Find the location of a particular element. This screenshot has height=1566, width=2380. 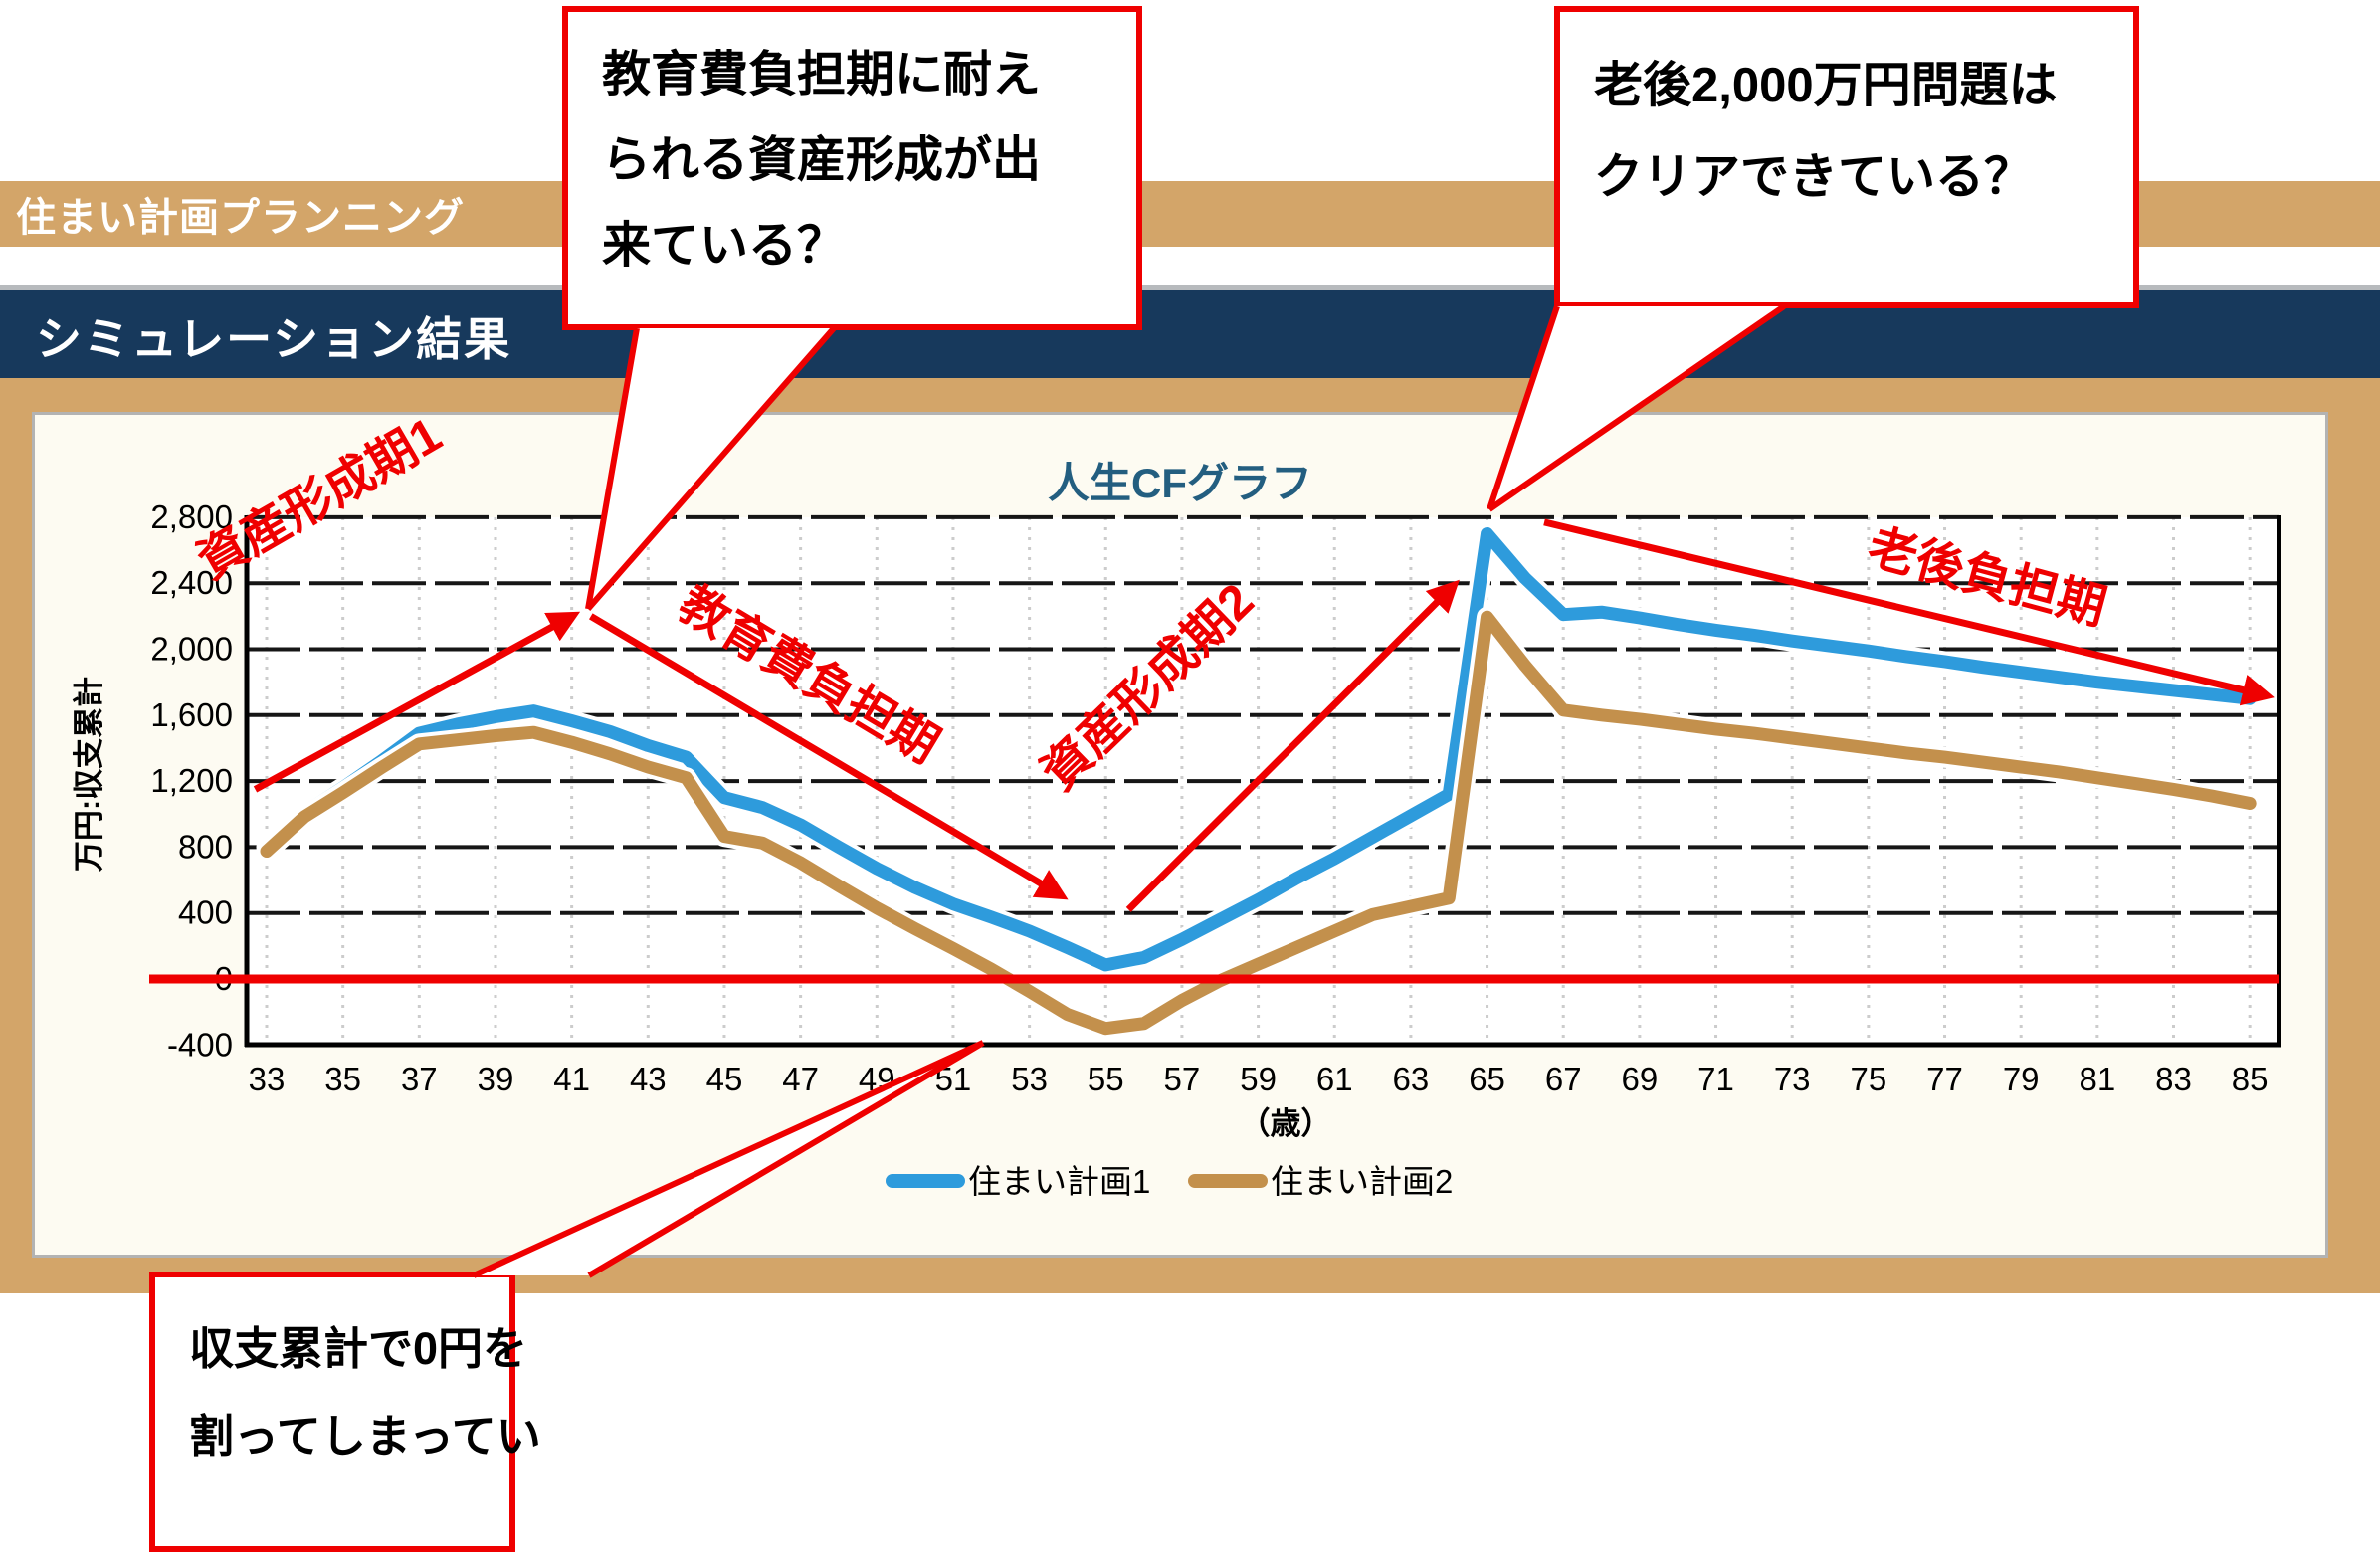

callout-text-line: 老後2,000万円問題は is located at coordinates (1826, 85).